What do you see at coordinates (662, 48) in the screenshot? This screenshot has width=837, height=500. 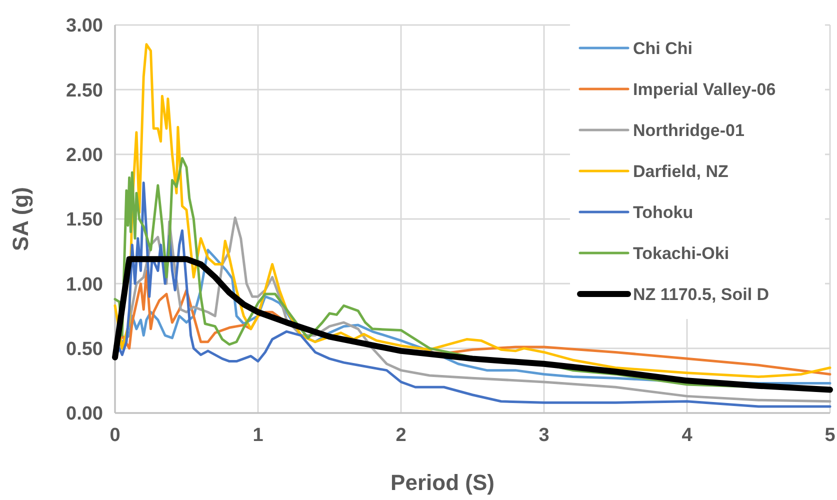 I see `legend-label: Chi Chi` at bounding box center [662, 48].